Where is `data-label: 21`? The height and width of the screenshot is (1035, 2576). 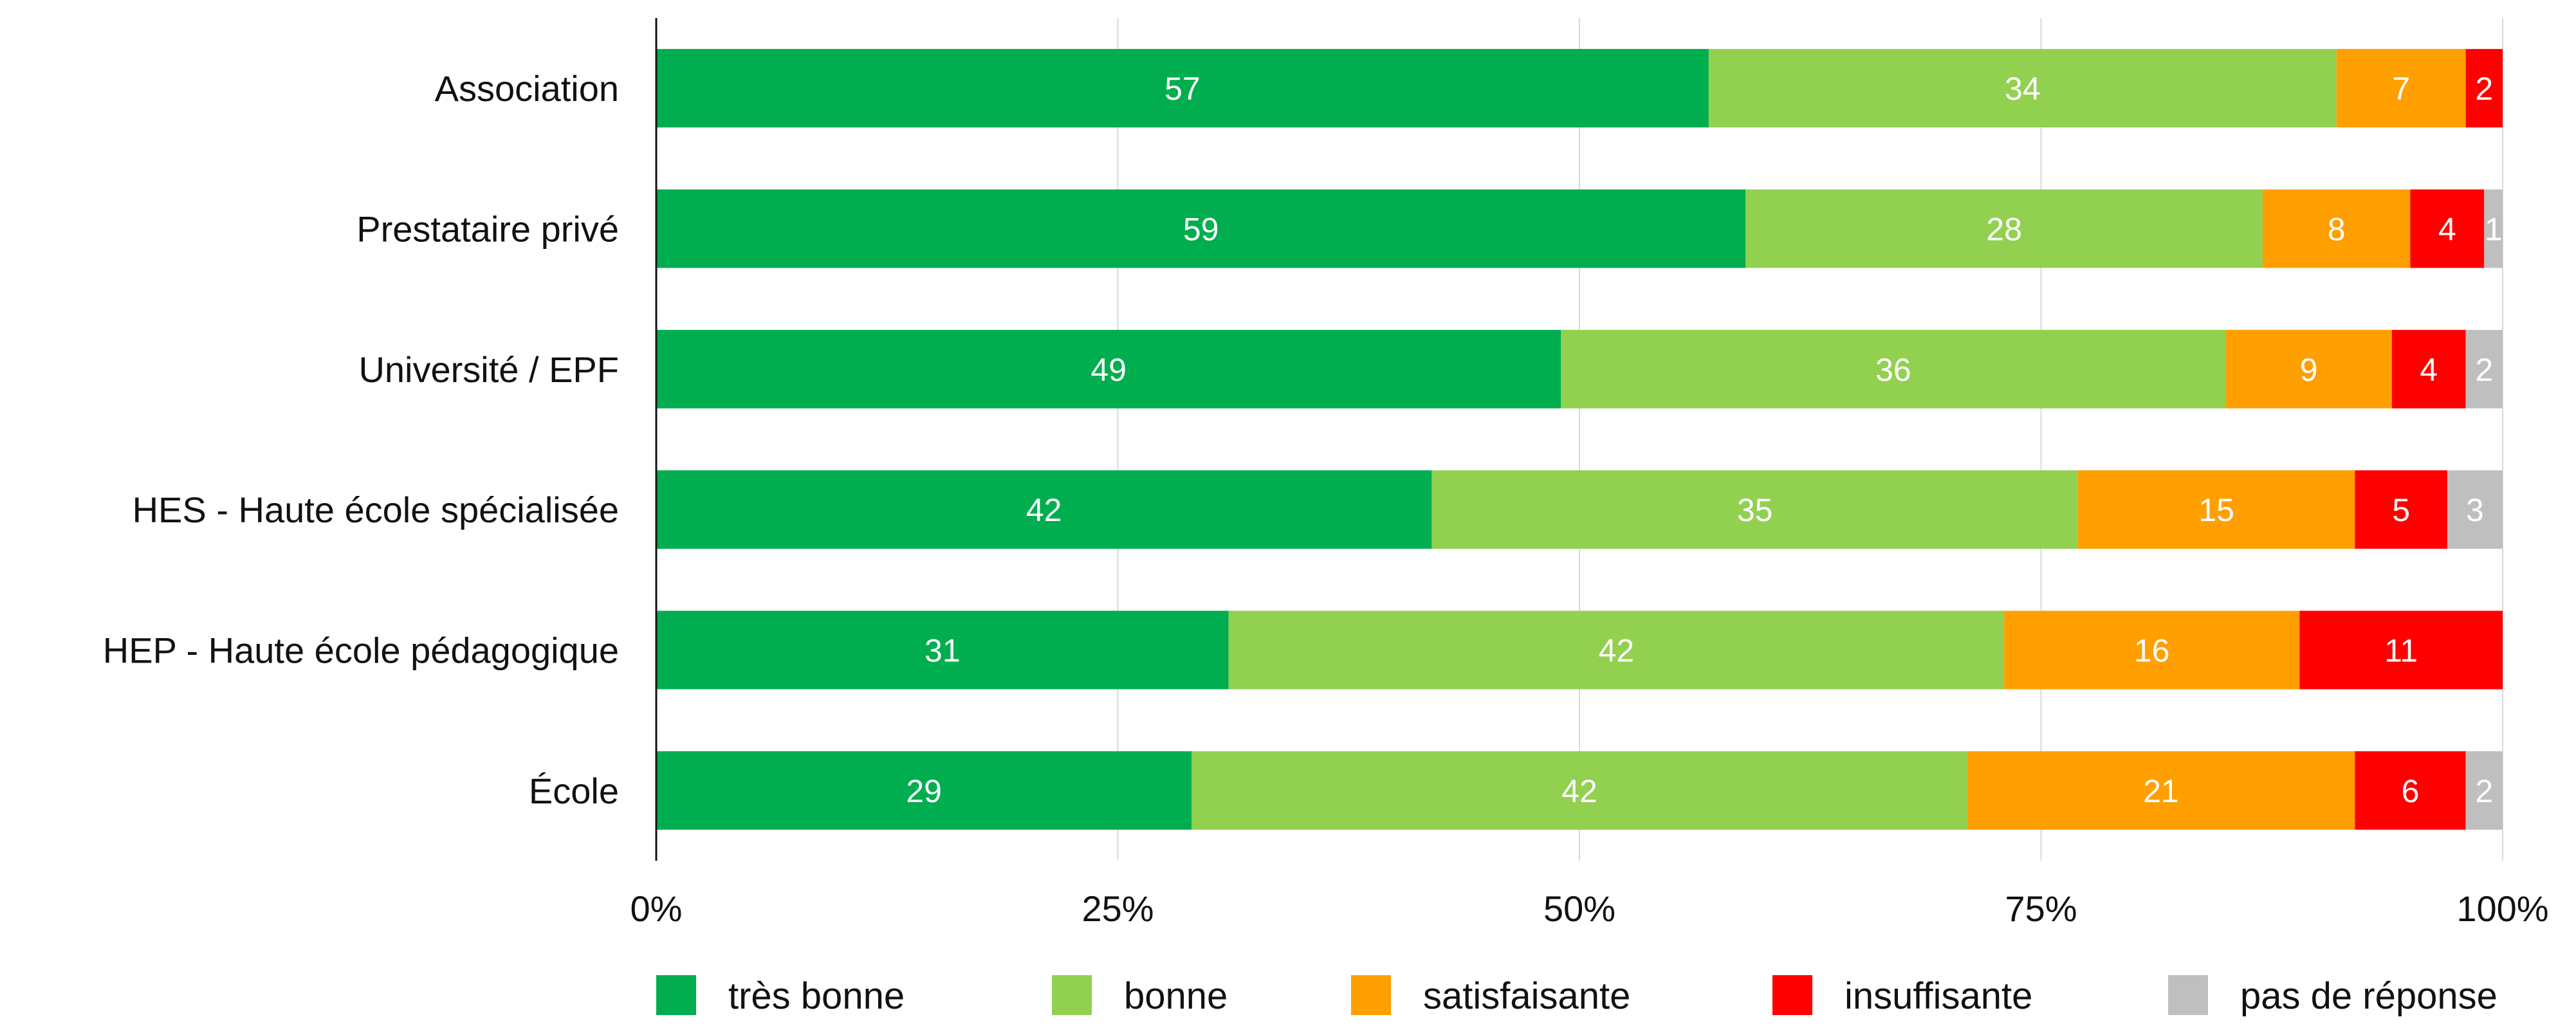
data-label: 21 is located at coordinates (2161, 791).